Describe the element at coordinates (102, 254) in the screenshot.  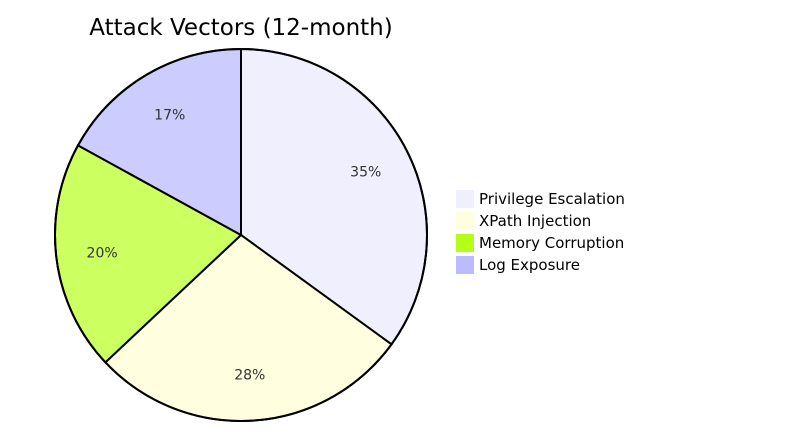
I see `slice-label-memory-corruption: 20%` at that location.